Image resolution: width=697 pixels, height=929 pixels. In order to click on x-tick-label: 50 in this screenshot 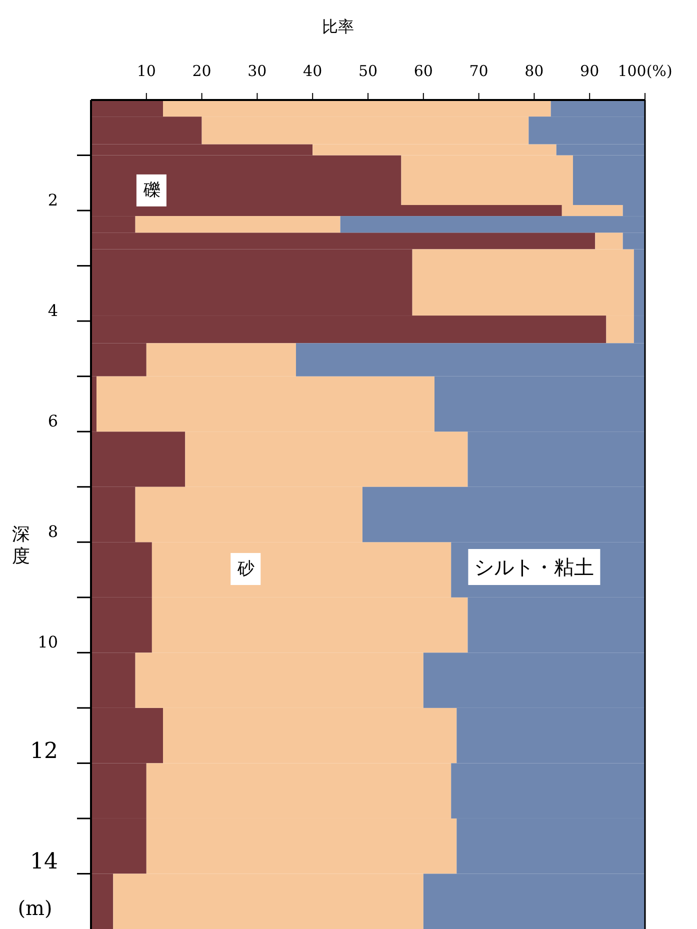, I will do `click(368, 71)`.